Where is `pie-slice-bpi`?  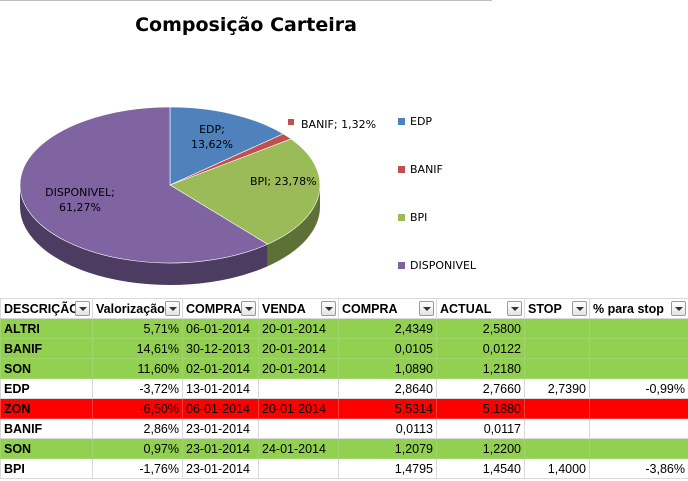 pie-slice-bpi is located at coordinates (245, 191).